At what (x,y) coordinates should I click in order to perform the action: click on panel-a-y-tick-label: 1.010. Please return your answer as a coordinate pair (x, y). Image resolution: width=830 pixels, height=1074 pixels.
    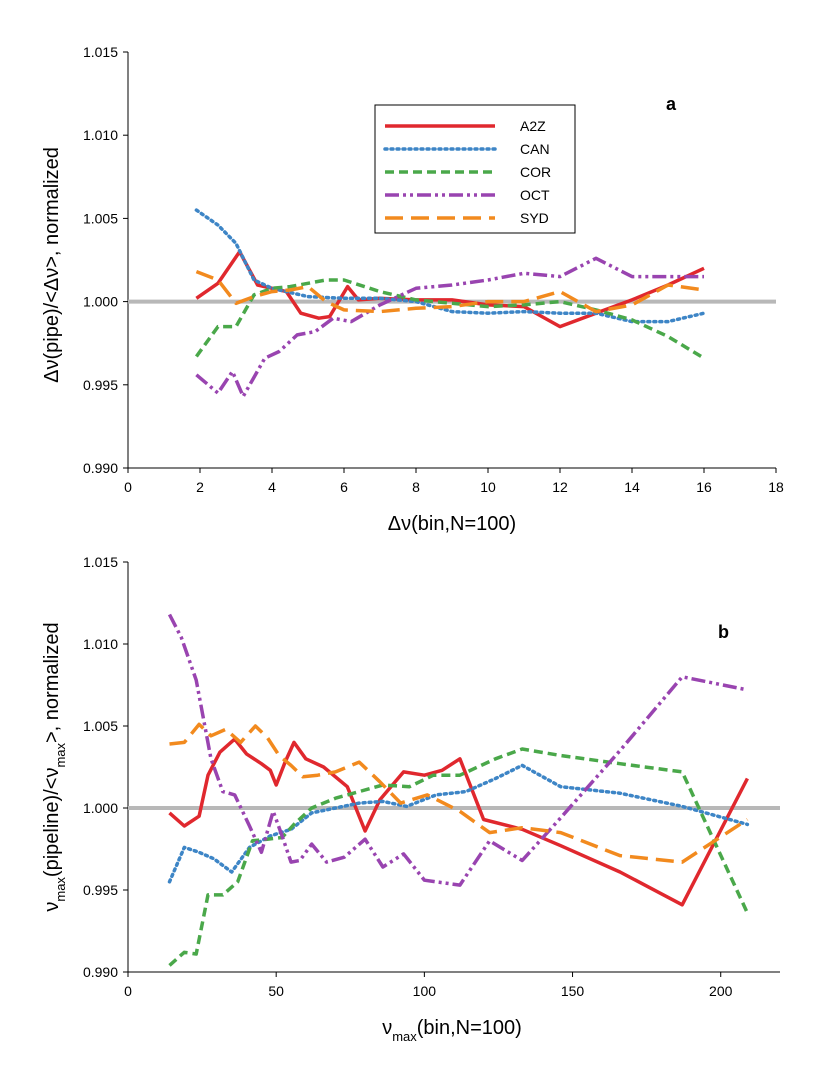
    Looking at the image, I should click on (100, 135).